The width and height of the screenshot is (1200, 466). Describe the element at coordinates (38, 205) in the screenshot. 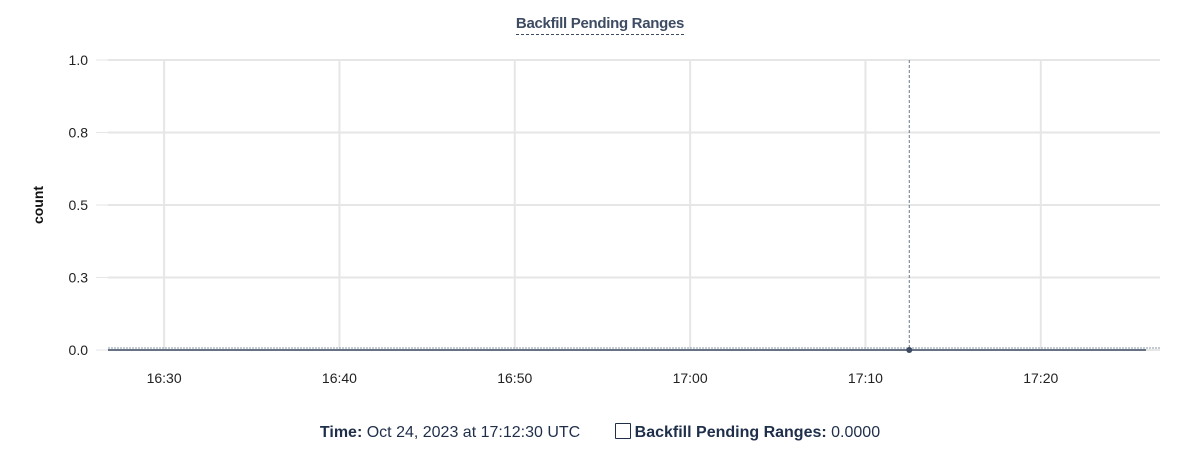

I see `y-axis-label: count` at that location.